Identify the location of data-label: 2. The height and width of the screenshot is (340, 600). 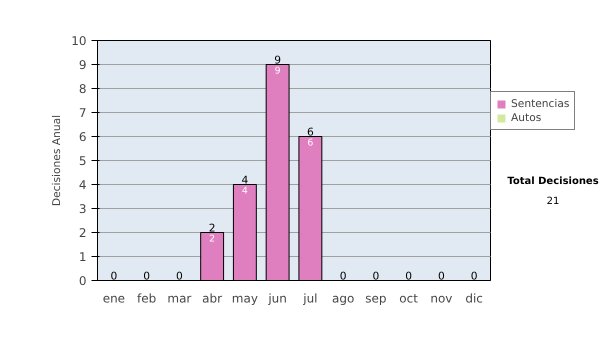
(212, 239).